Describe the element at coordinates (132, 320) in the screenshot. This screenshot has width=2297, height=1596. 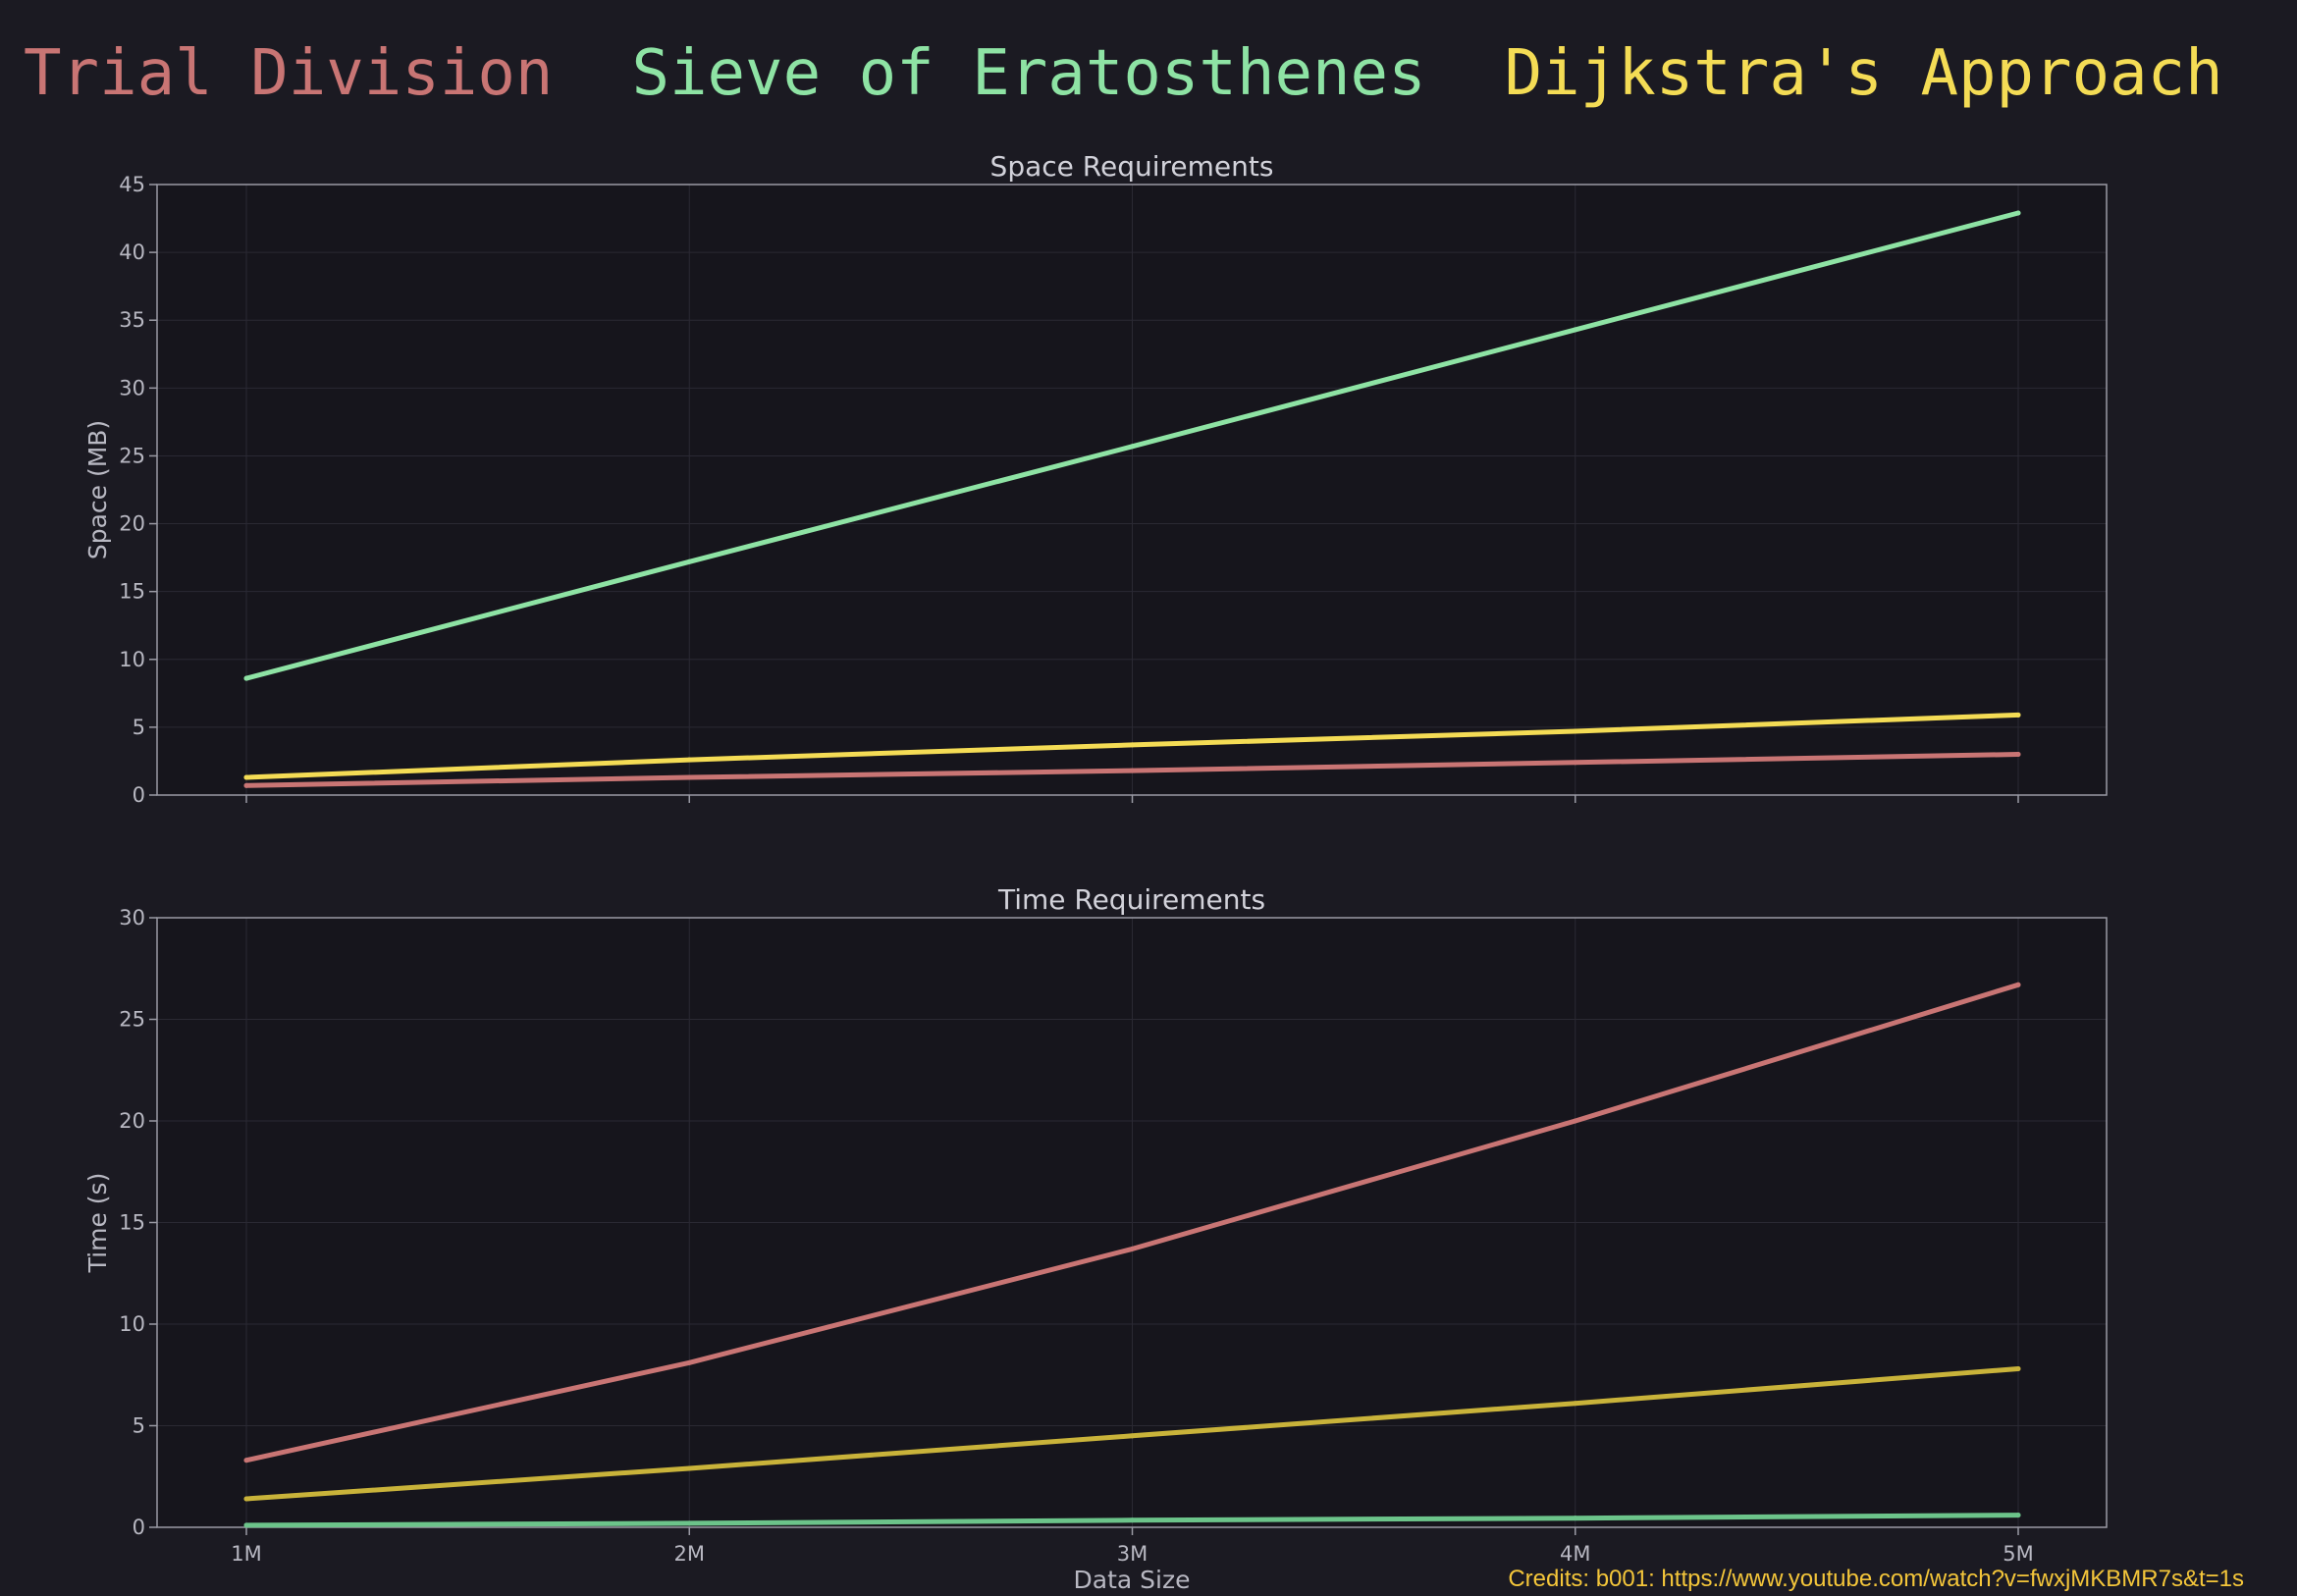
I see `chart-1-y-tick-label: 35` at that location.